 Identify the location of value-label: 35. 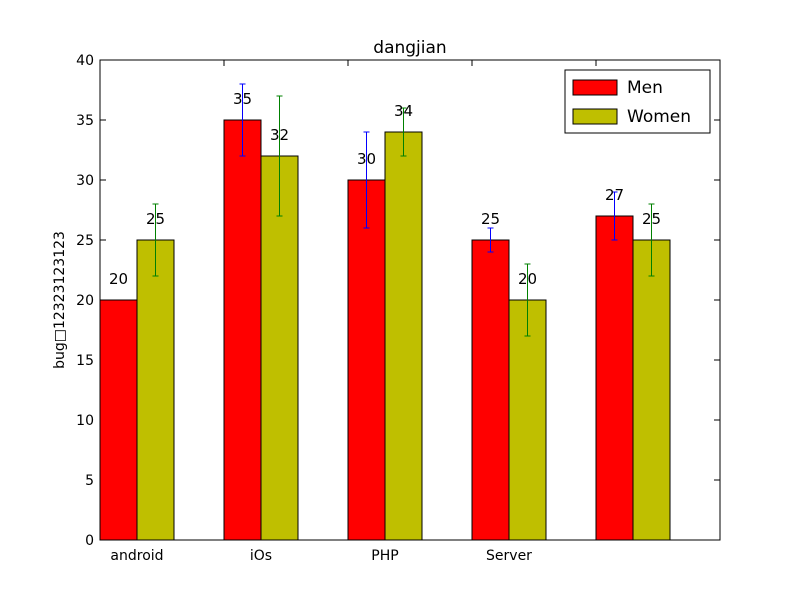
(242, 99).